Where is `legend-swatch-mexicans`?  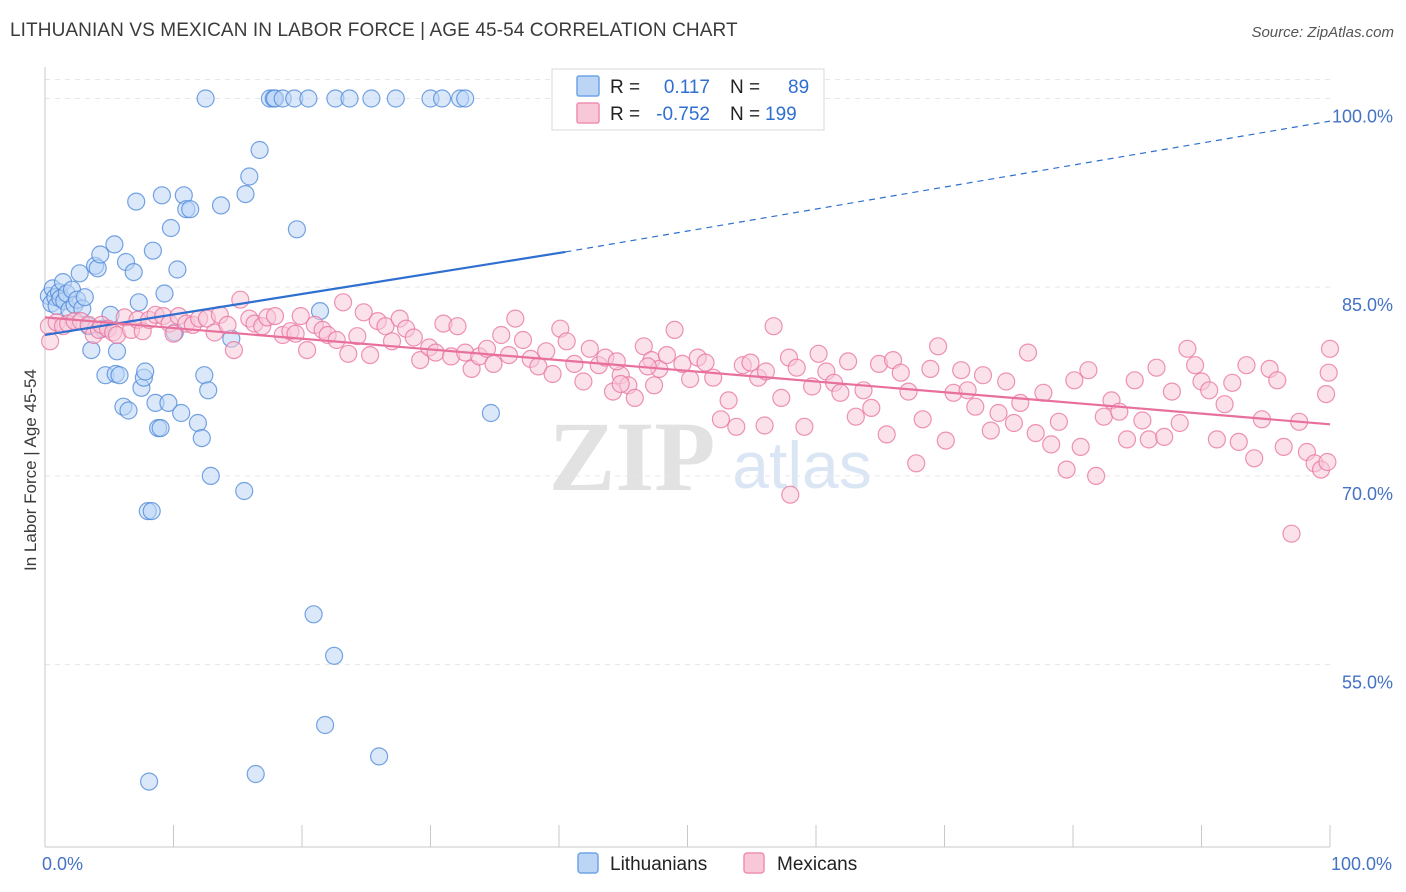 legend-swatch-mexicans is located at coordinates (588, 113).